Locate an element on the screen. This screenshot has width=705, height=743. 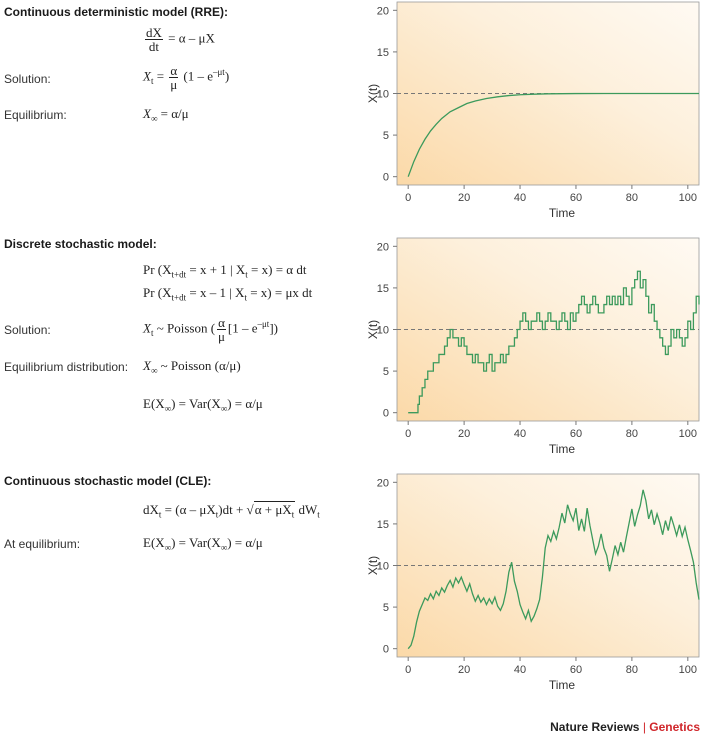
rre-ode: dX dt = α – μX is located at coordinates (180, 39).